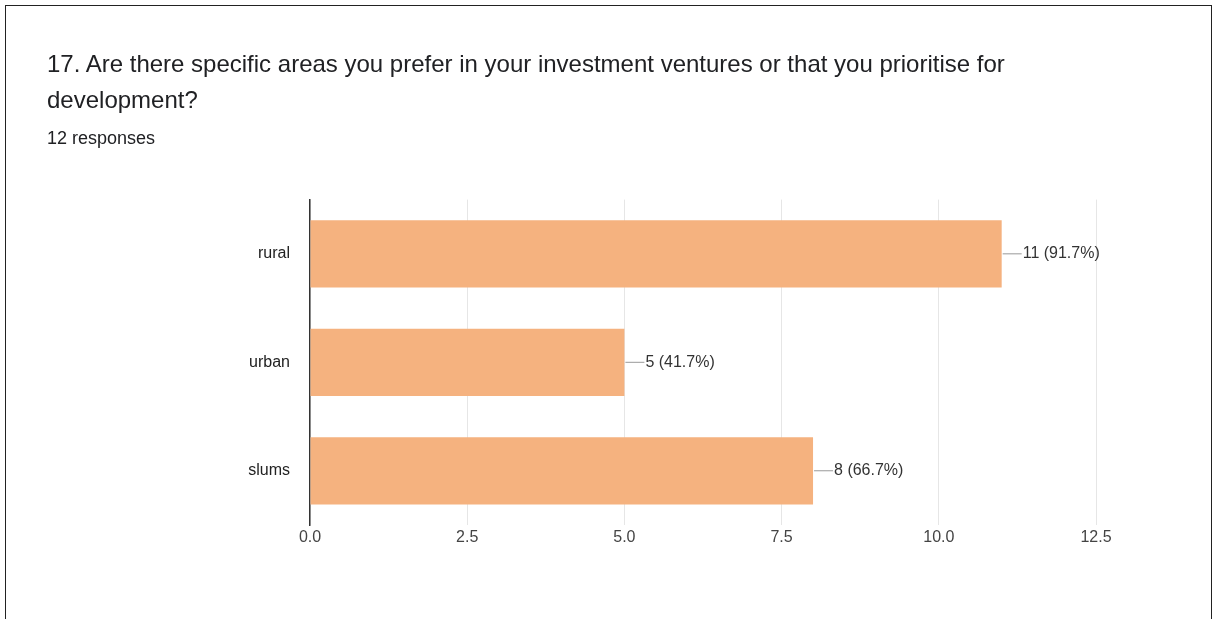 This screenshot has height=619, width=1218. What do you see at coordinates (939, 537) in the screenshot?
I see `x-tick-label: 10.0` at bounding box center [939, 537].